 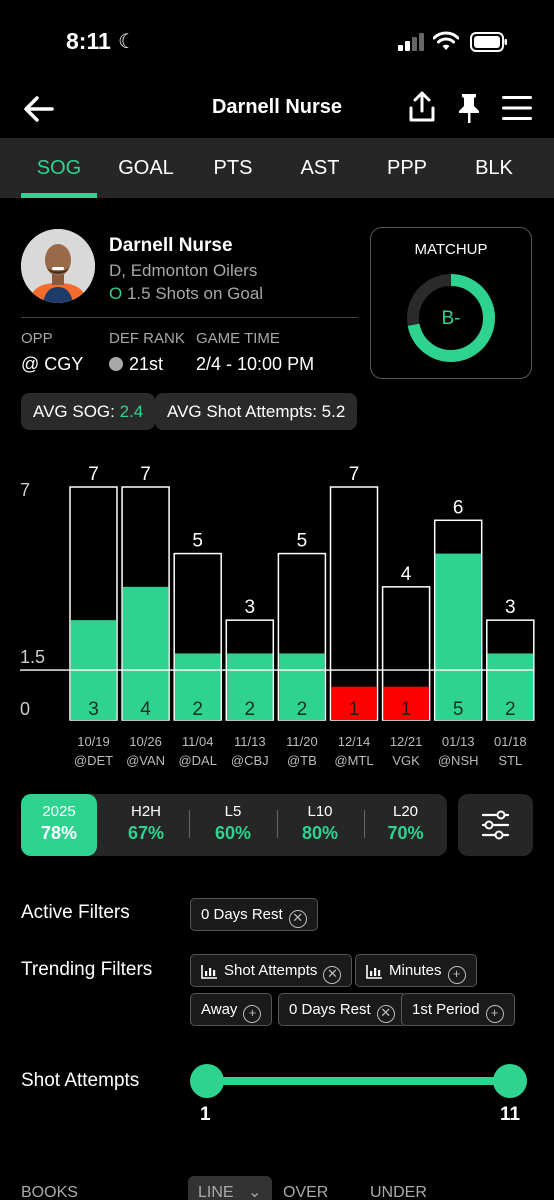 What do you see at coordinates (238, 338) in the screenshot?
I see `game-time-label: GAME TIME` at bounding box center [238, 338].